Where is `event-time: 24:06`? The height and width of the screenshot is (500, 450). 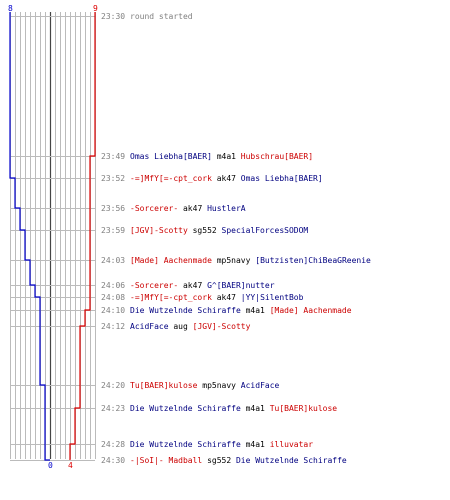 event-time: 24:06 is located at coordinates (113, 285).